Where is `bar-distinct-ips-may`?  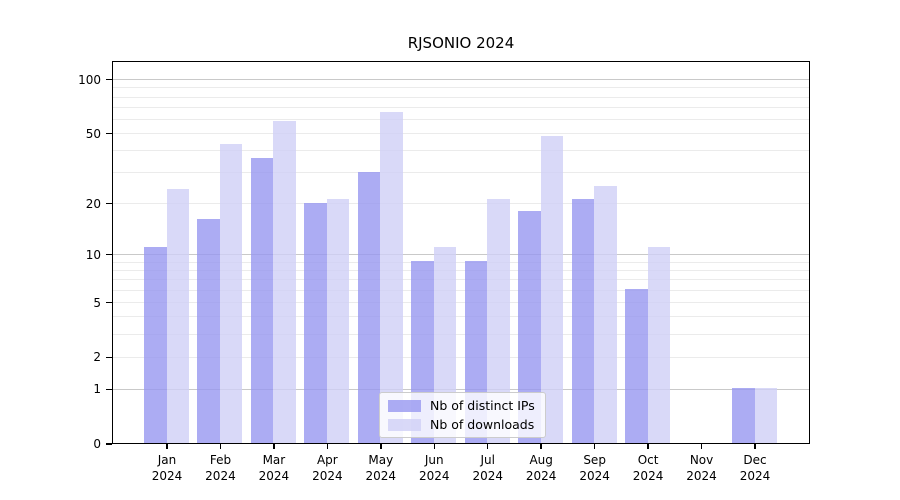 bar-distinct-ips-may is located at coordinates (369, 307).